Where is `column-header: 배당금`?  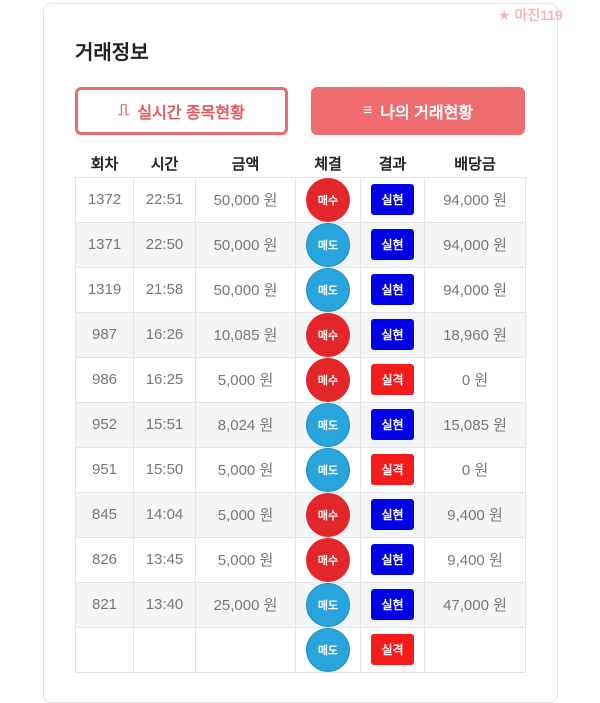 column-header: 배당금 is located at coordinates (475, 164).